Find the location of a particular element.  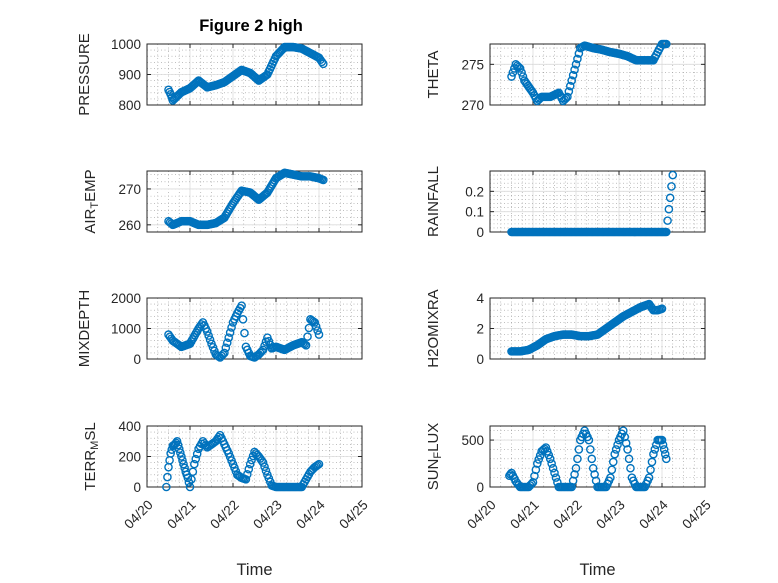

y-axis-label-part: SL is located at coordinates (90, 431).